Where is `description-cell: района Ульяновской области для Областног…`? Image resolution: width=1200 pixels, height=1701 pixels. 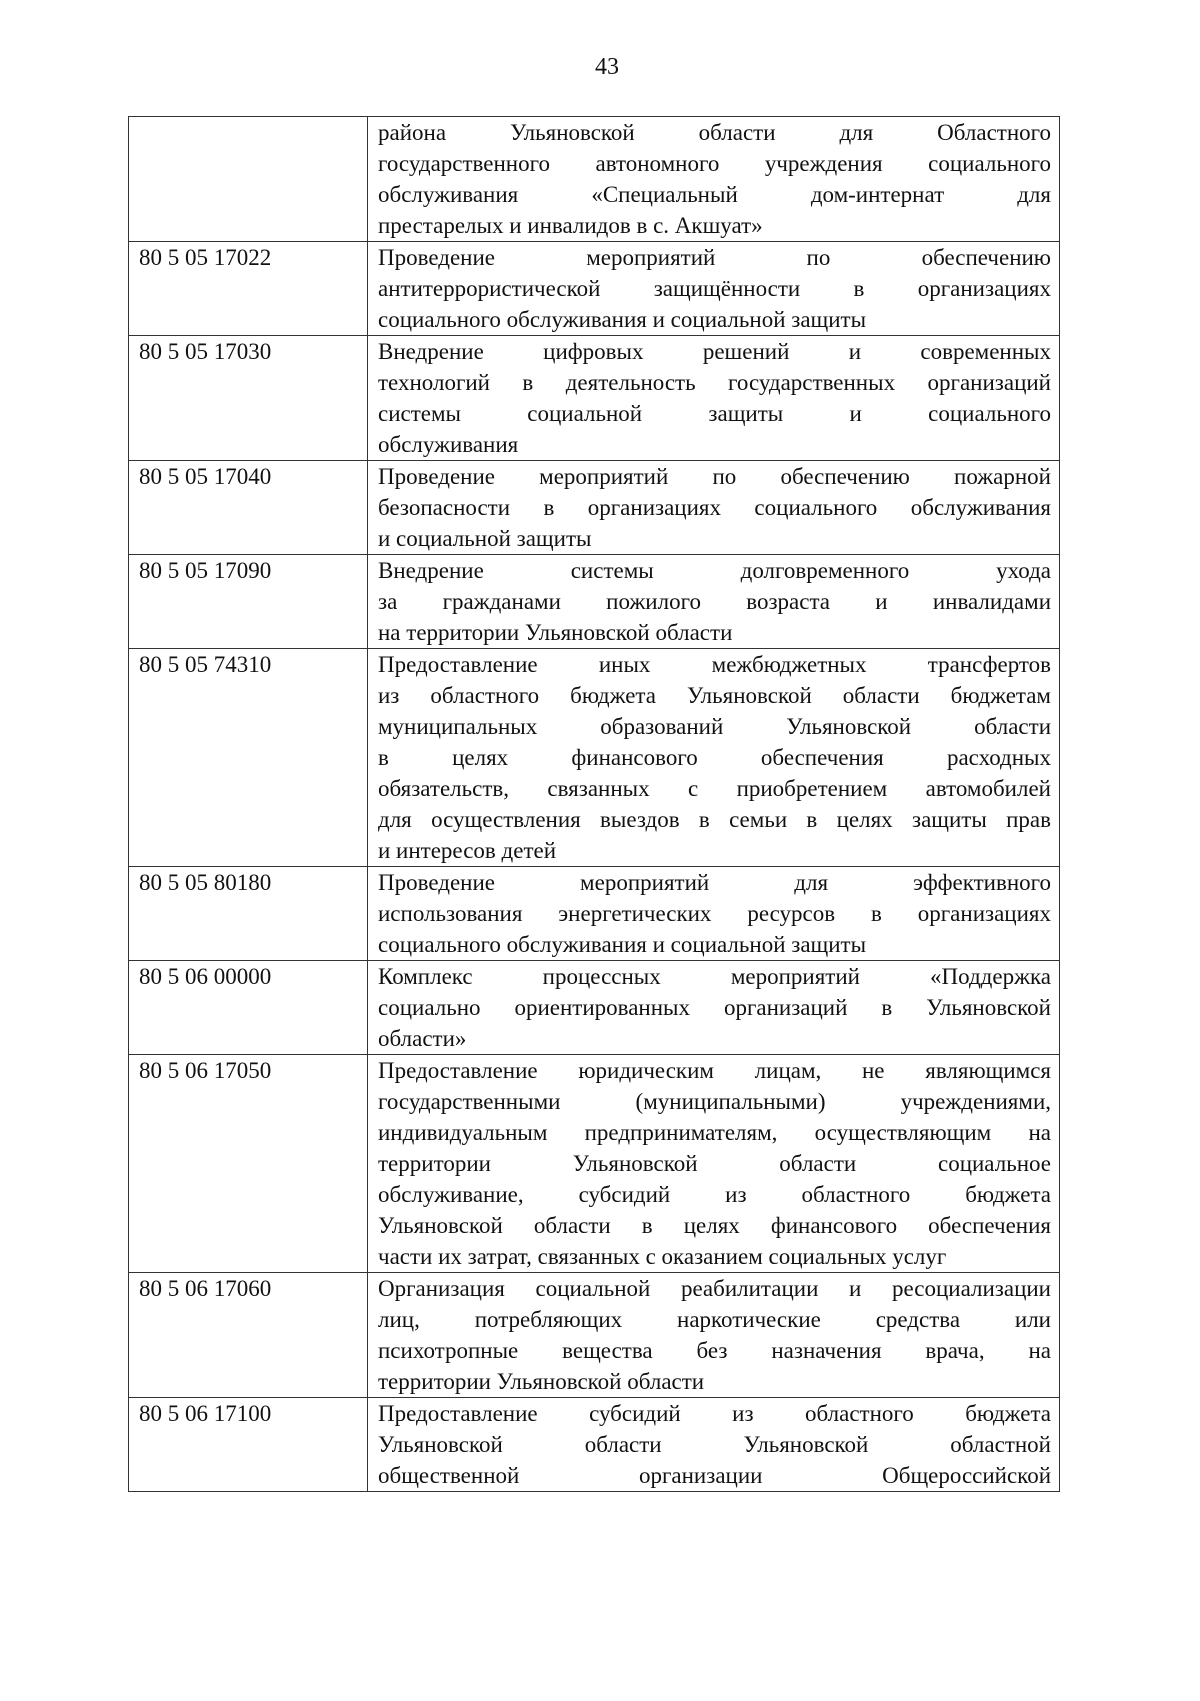 description-cell: района Ульяновской области для Областног… is located at coordinates (713, 179).